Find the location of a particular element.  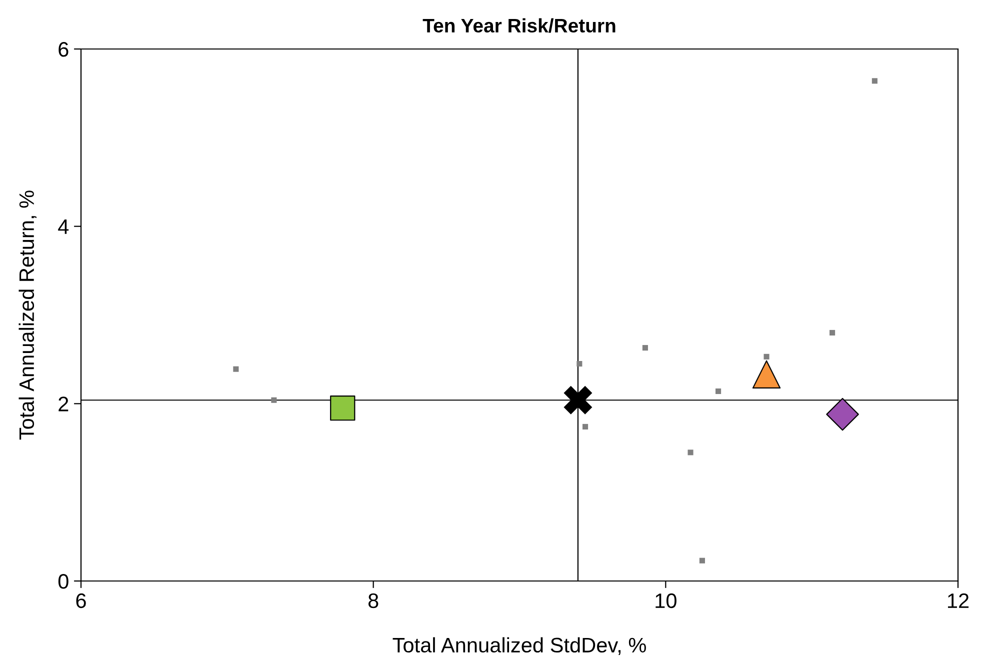

y-tick-label: 6 is located at coordinates (63, 49).